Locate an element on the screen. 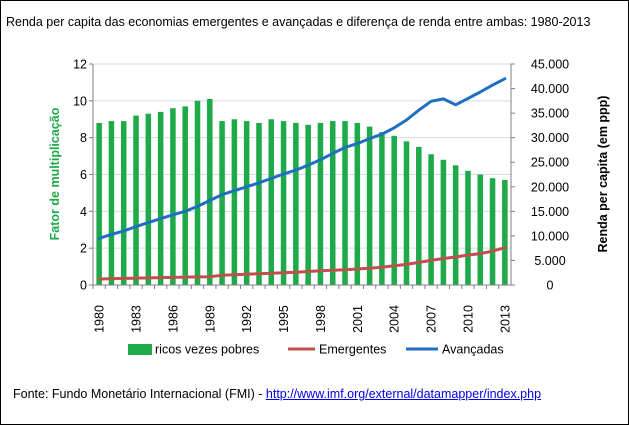 The width and height of the screenshot is (629, 425). y-right-tick-label: 45.000 is located at coordinates (550, 65).